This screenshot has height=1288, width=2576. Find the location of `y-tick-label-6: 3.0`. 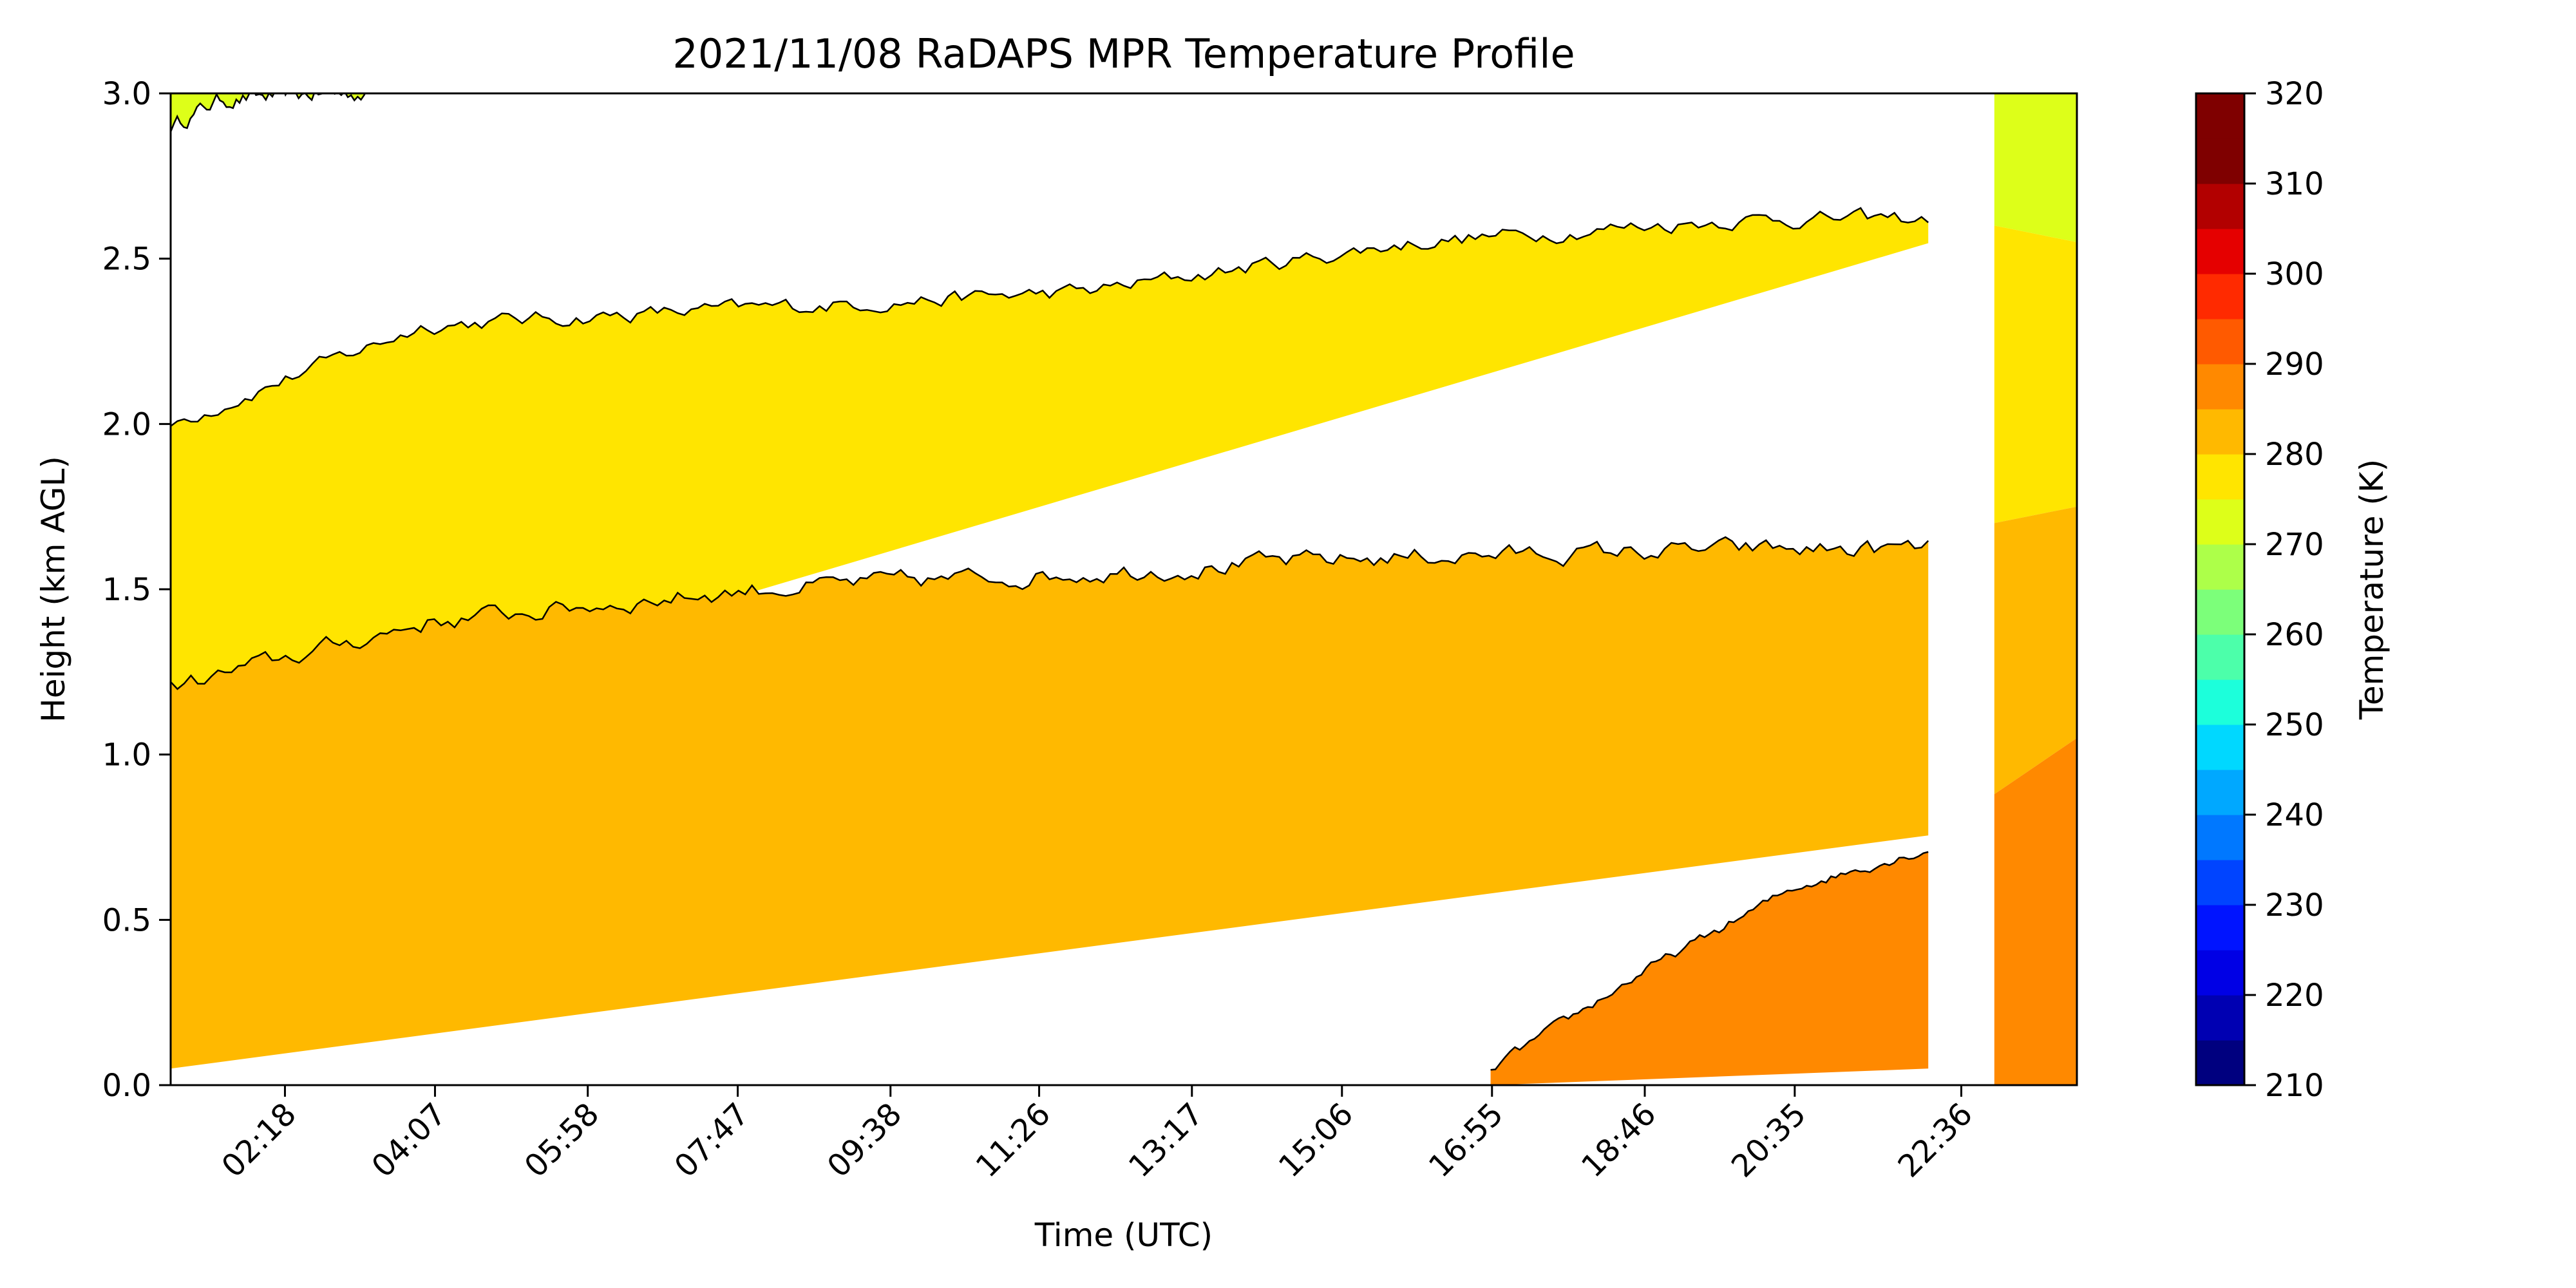

y-tick-label-6: 3.0 is located at coordinates (127, 94).